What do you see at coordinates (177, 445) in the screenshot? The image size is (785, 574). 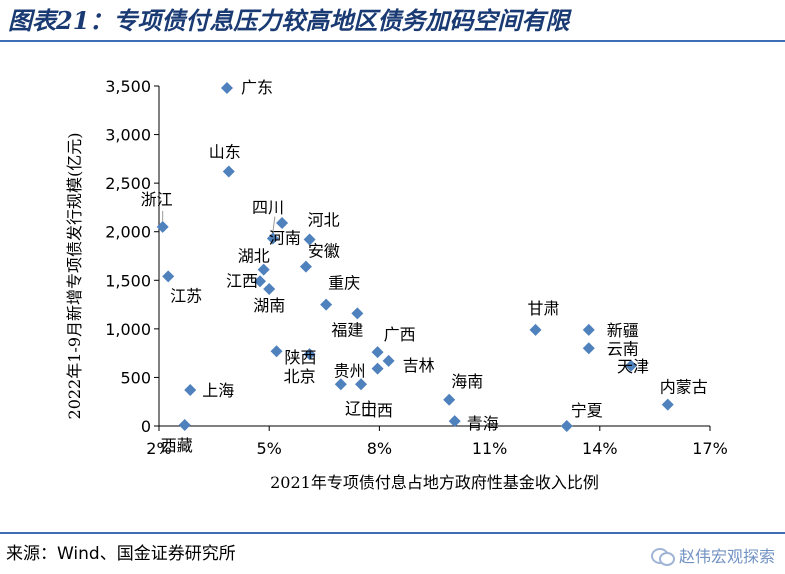 I see `point-label: 西藏` at bounding box center [177, 445].